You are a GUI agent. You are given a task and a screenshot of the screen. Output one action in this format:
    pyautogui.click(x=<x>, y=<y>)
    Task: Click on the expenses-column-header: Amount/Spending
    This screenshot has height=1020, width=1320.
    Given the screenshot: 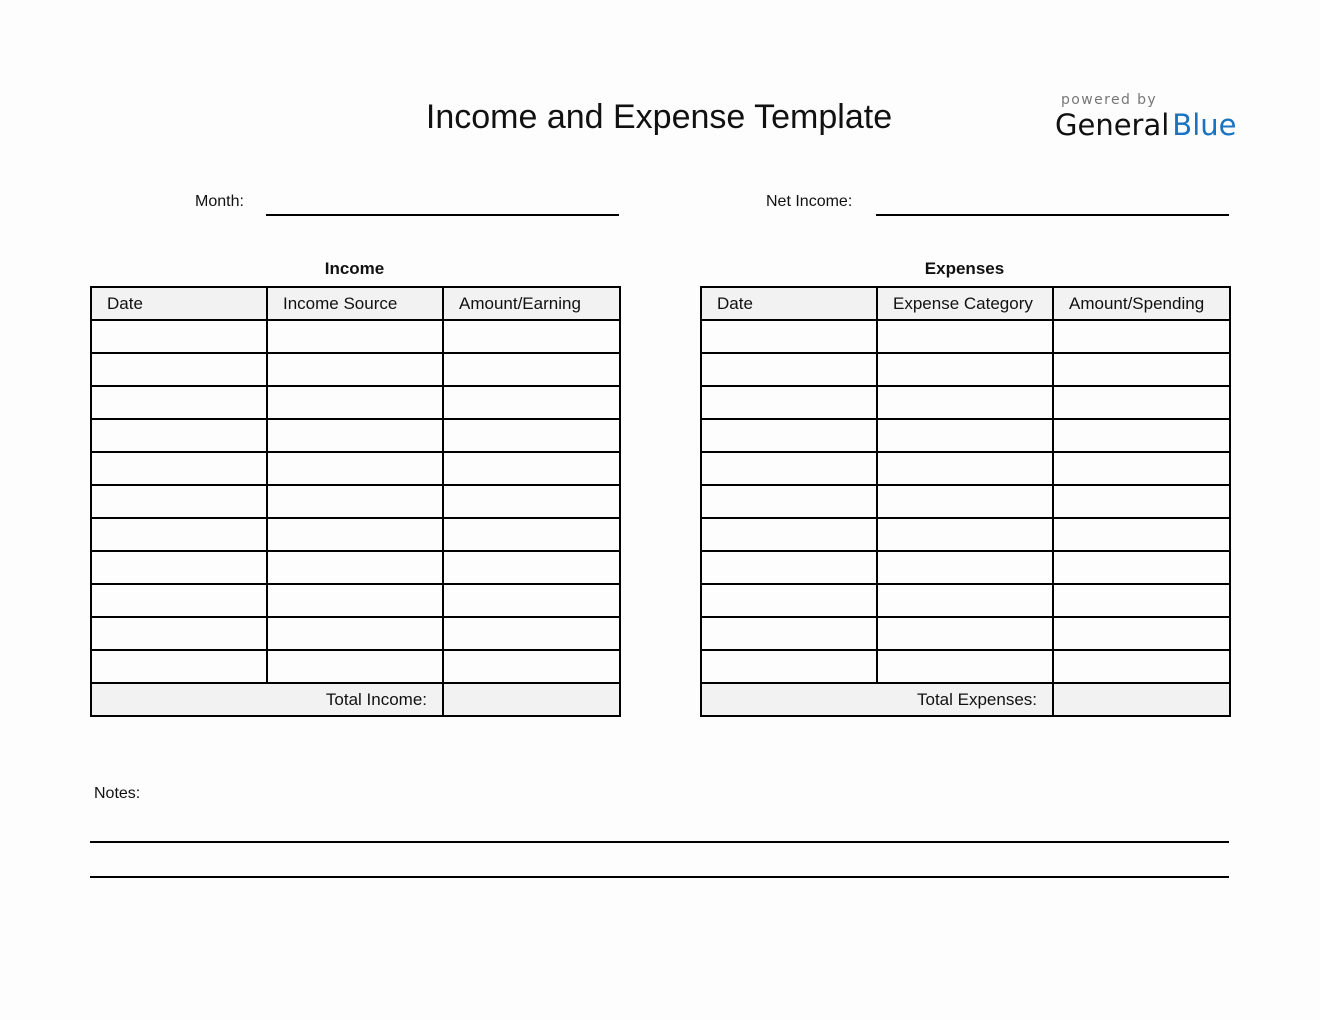 What is the action you would take?
    pyautogui.click(x=1141, y=303)
    